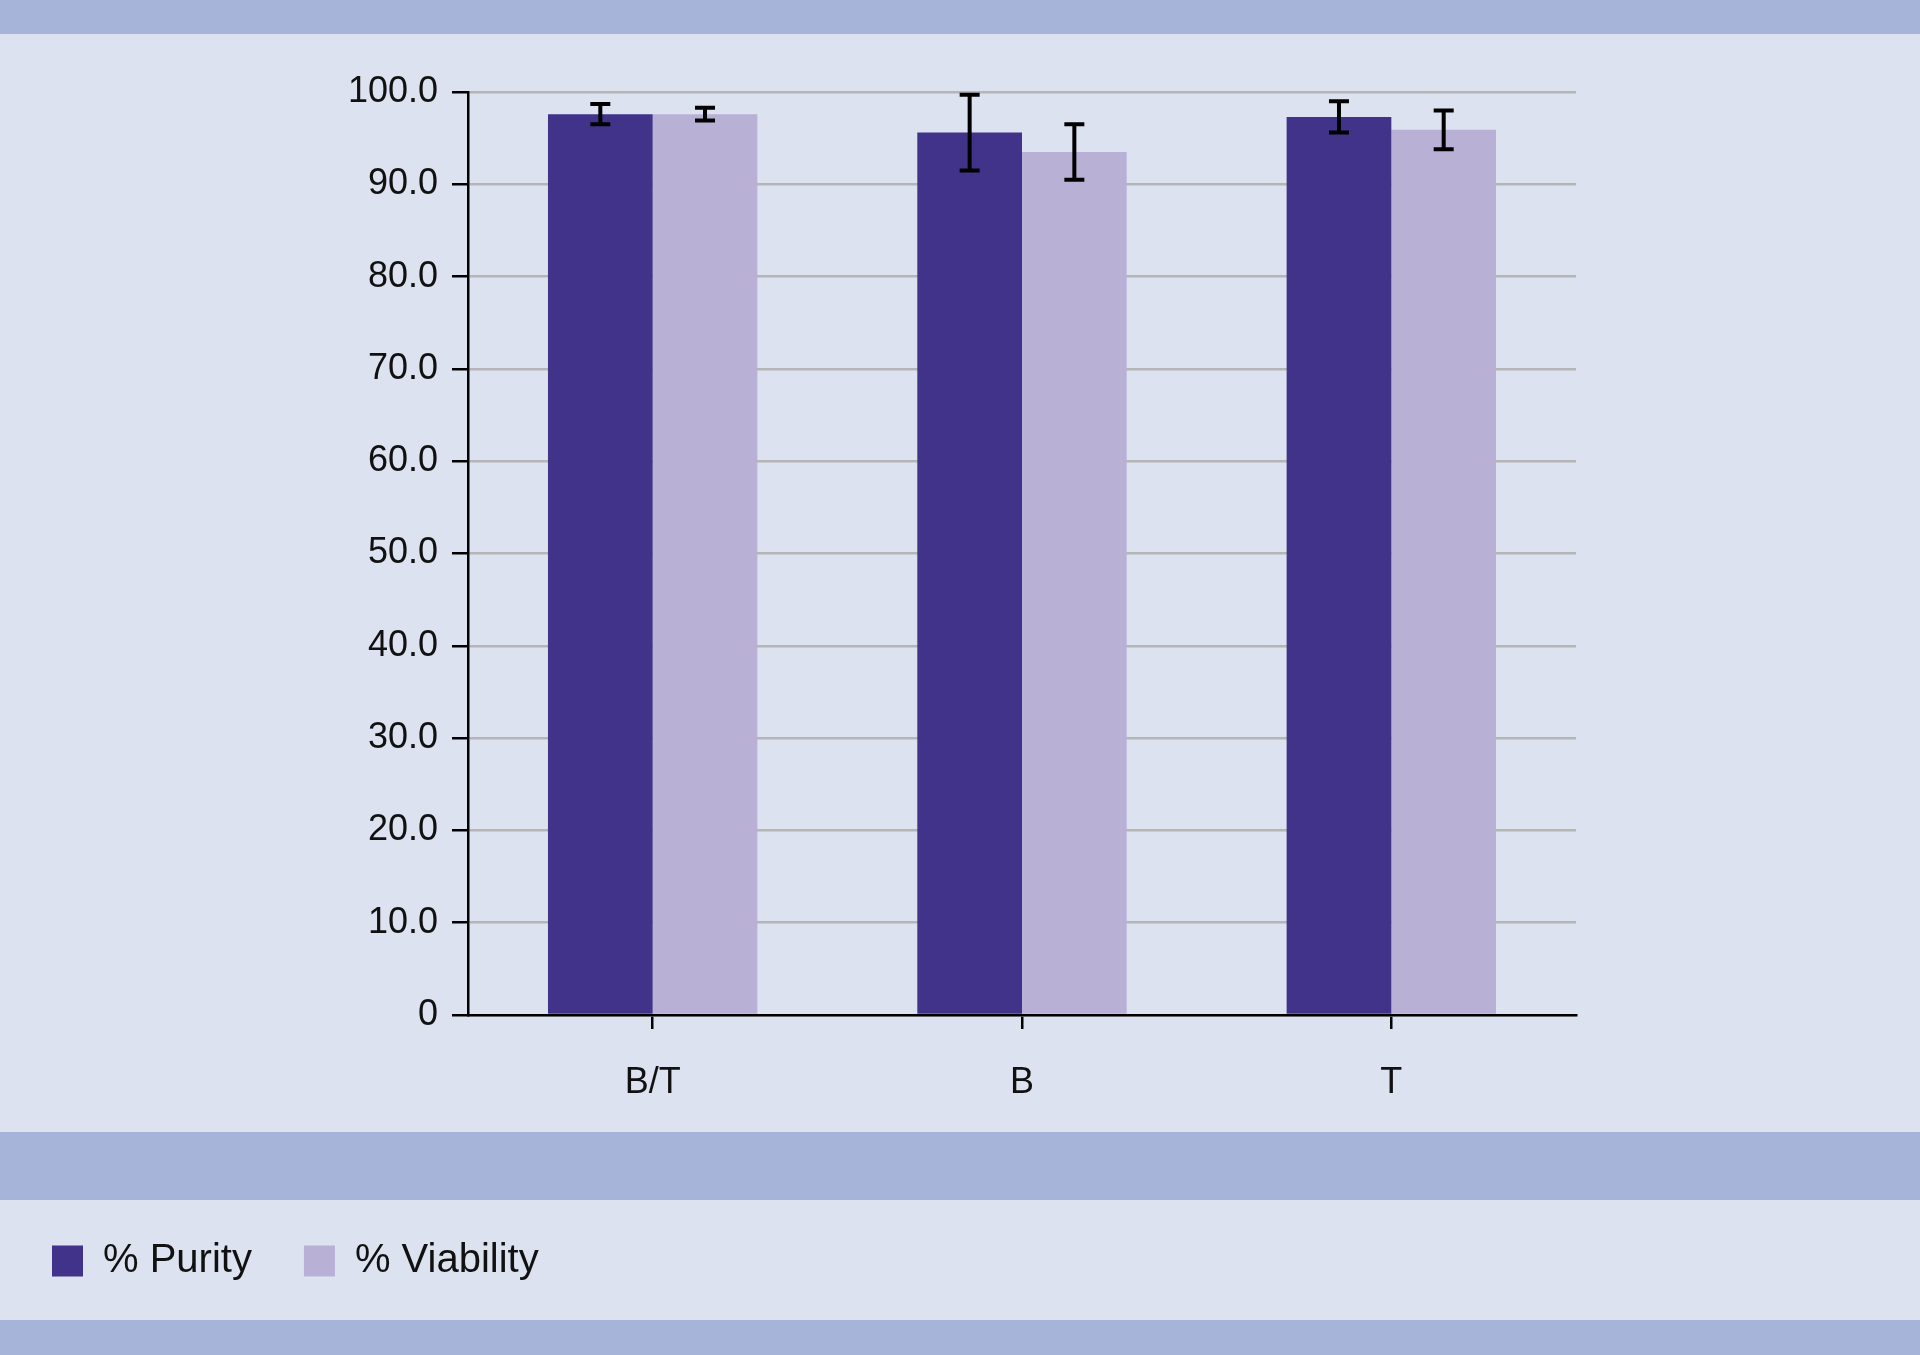 The height and width of the screenshot is (1355, 1920). What do you see at coordinates (402, 274) in the screenshot?
I see `y-tick-label: 80.0` at bounding box center [402, 274].